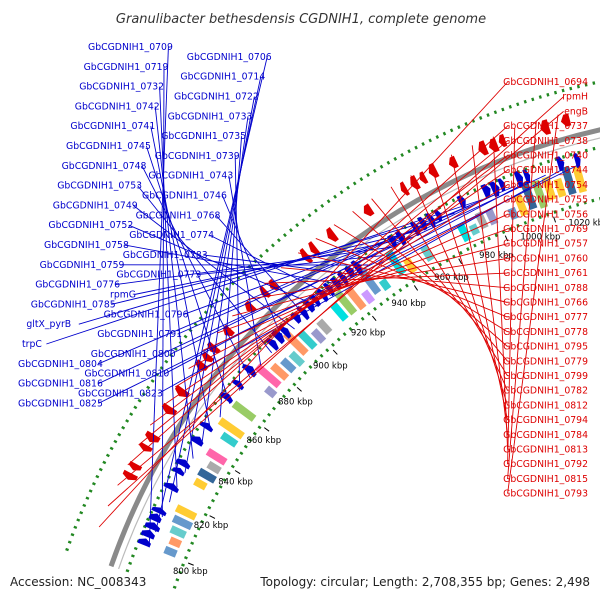 This screenshot has height=600, width=600. Describe the element at coordinates (545, 156) in the screenshot. I see `reverse-gene-label: GbCGDNIH1_0740` at that location.